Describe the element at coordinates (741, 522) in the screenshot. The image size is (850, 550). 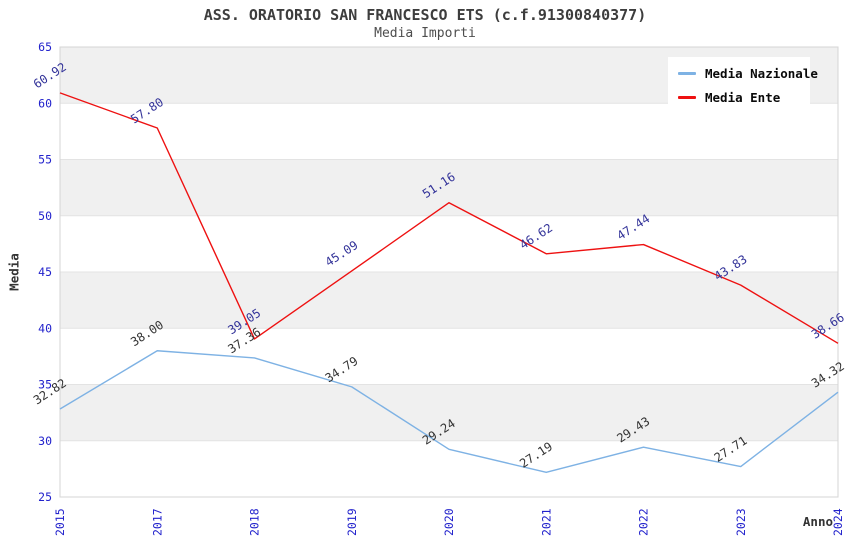
I see `svg-text: 2023` at that location.